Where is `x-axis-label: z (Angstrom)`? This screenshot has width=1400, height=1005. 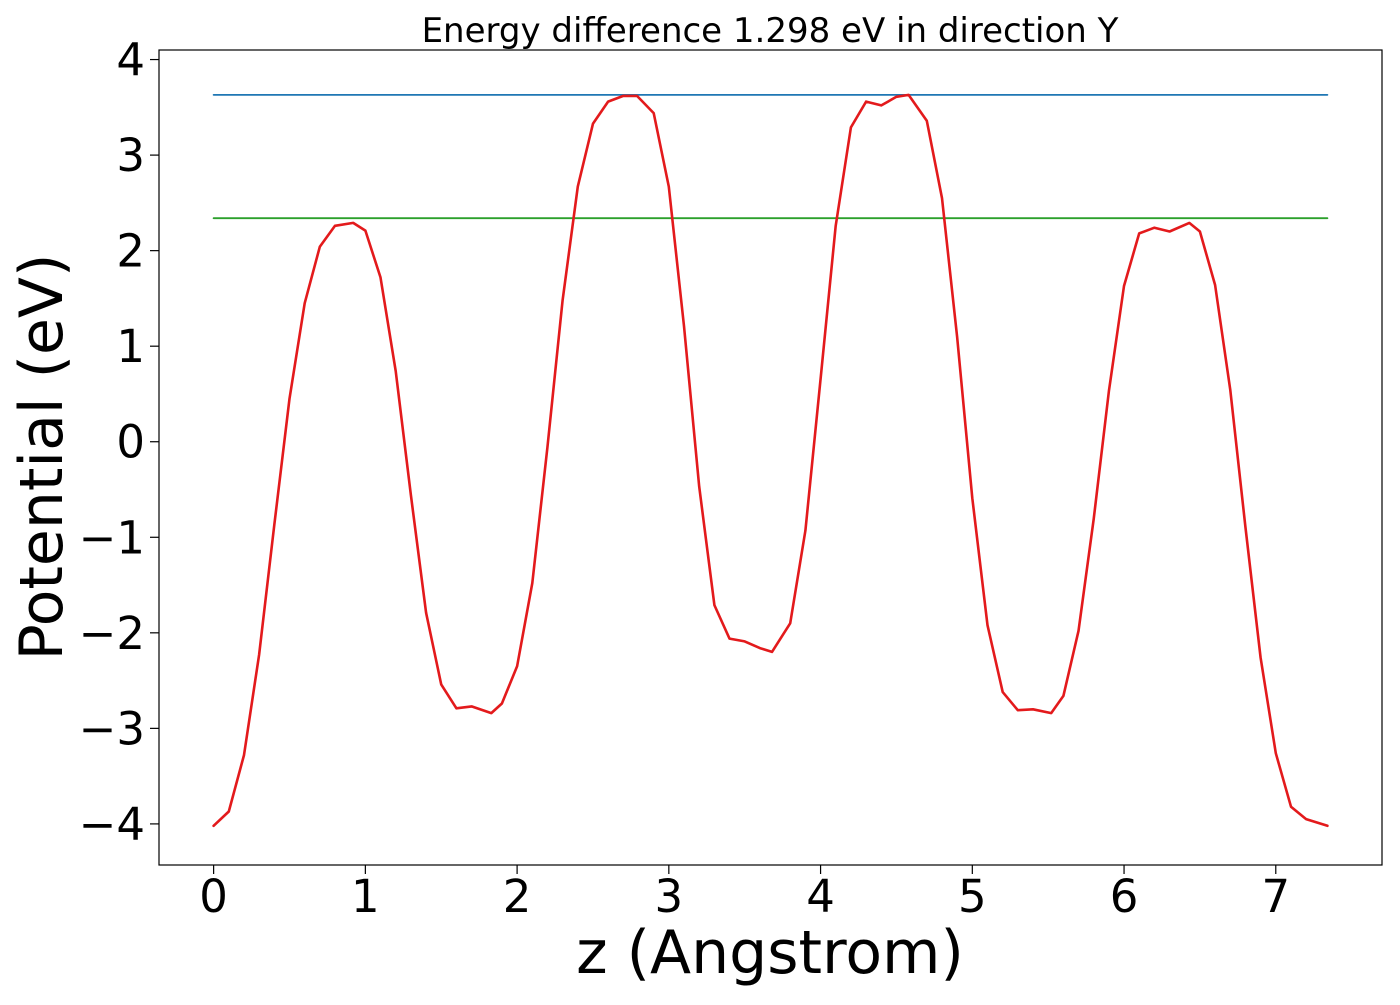
x-axis-label: z (Angstrom) is located at coordinates (770, 953).